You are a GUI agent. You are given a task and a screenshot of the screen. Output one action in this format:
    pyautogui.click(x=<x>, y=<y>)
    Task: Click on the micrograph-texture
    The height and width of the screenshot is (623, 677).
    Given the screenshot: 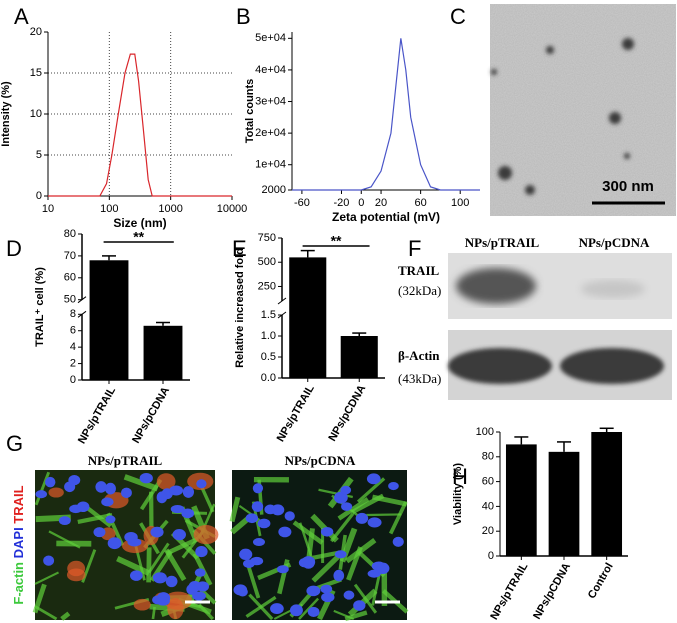 What is the action you would take?
    pyautogui.click(x=583, y=110)
    